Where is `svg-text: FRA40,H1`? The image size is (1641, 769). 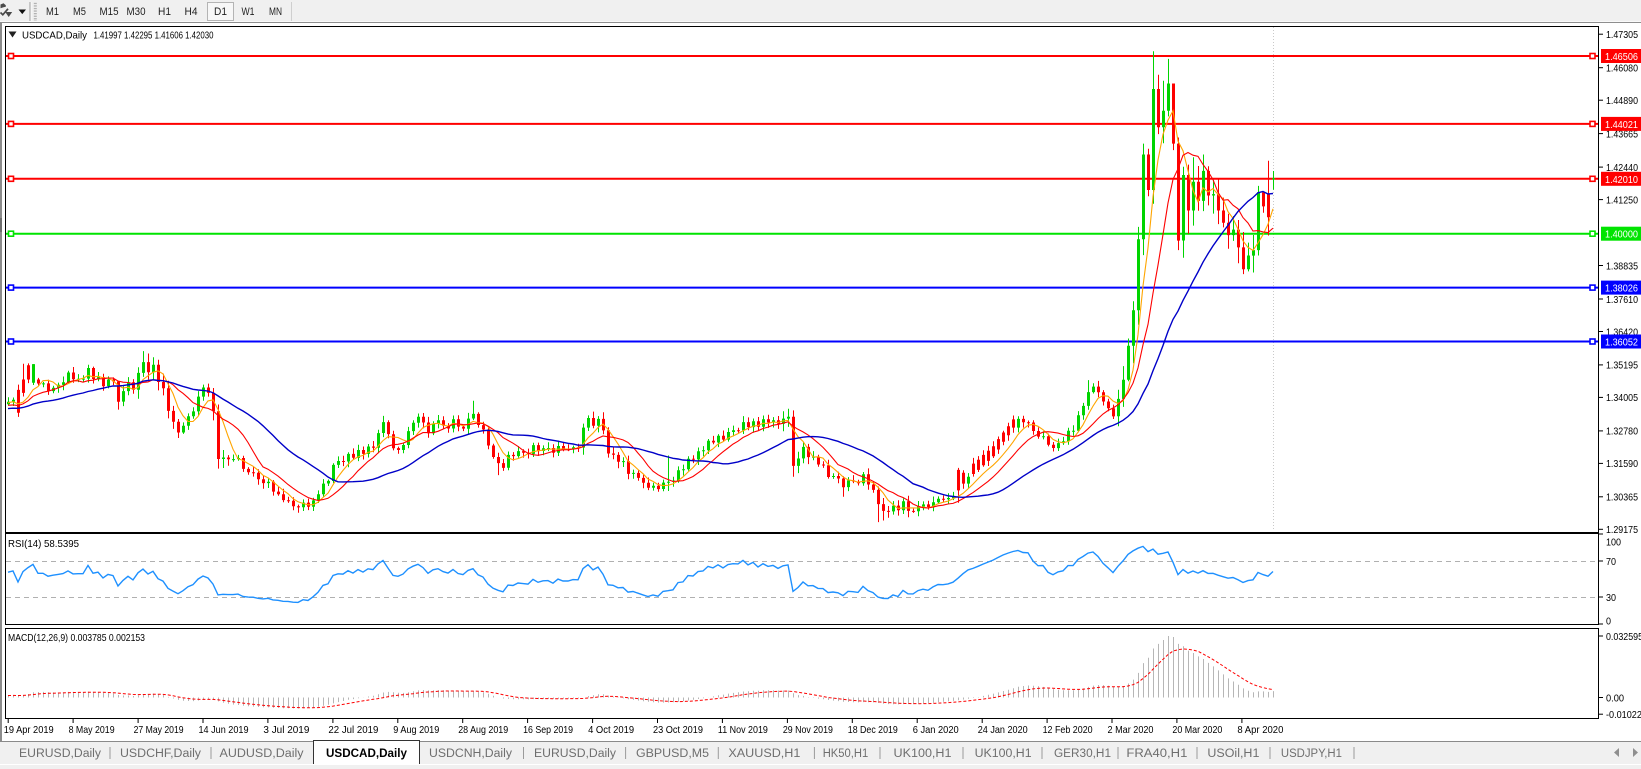 svg-text: FRA40,H1 is located at coordinates (1156, 754).